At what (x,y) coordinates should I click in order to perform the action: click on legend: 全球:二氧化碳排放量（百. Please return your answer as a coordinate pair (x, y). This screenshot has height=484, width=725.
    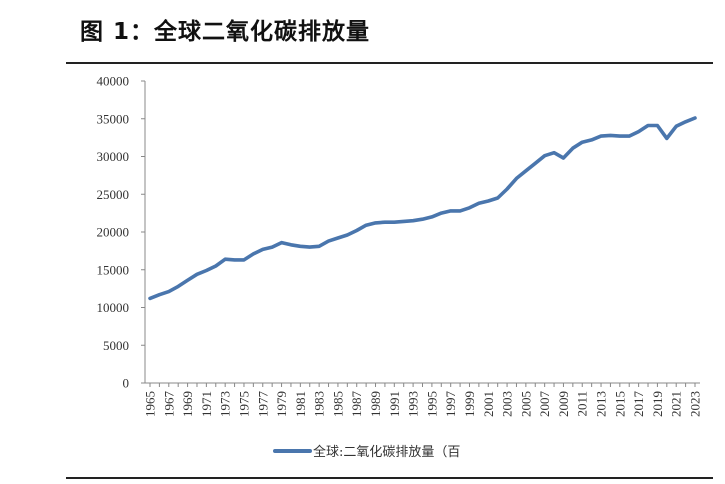
    Looking at the image, I should click on (366, 452).